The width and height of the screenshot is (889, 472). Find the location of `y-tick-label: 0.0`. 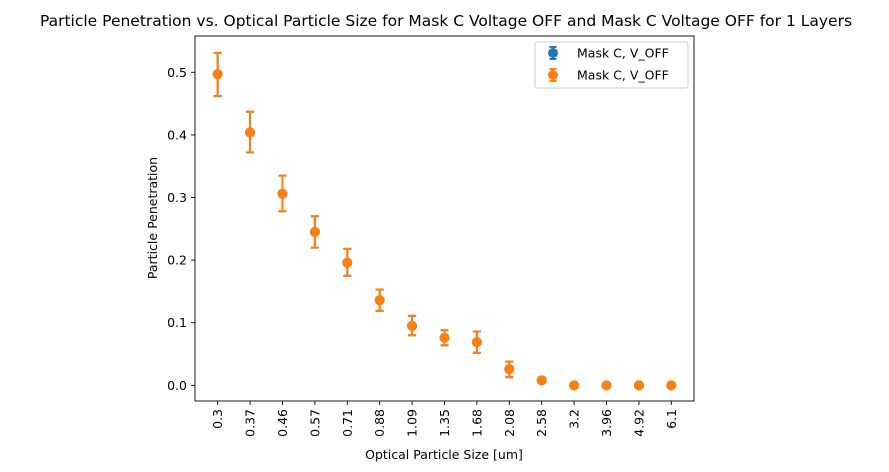

y-tick-label: 0.0 is located at coordinates (177, 385).